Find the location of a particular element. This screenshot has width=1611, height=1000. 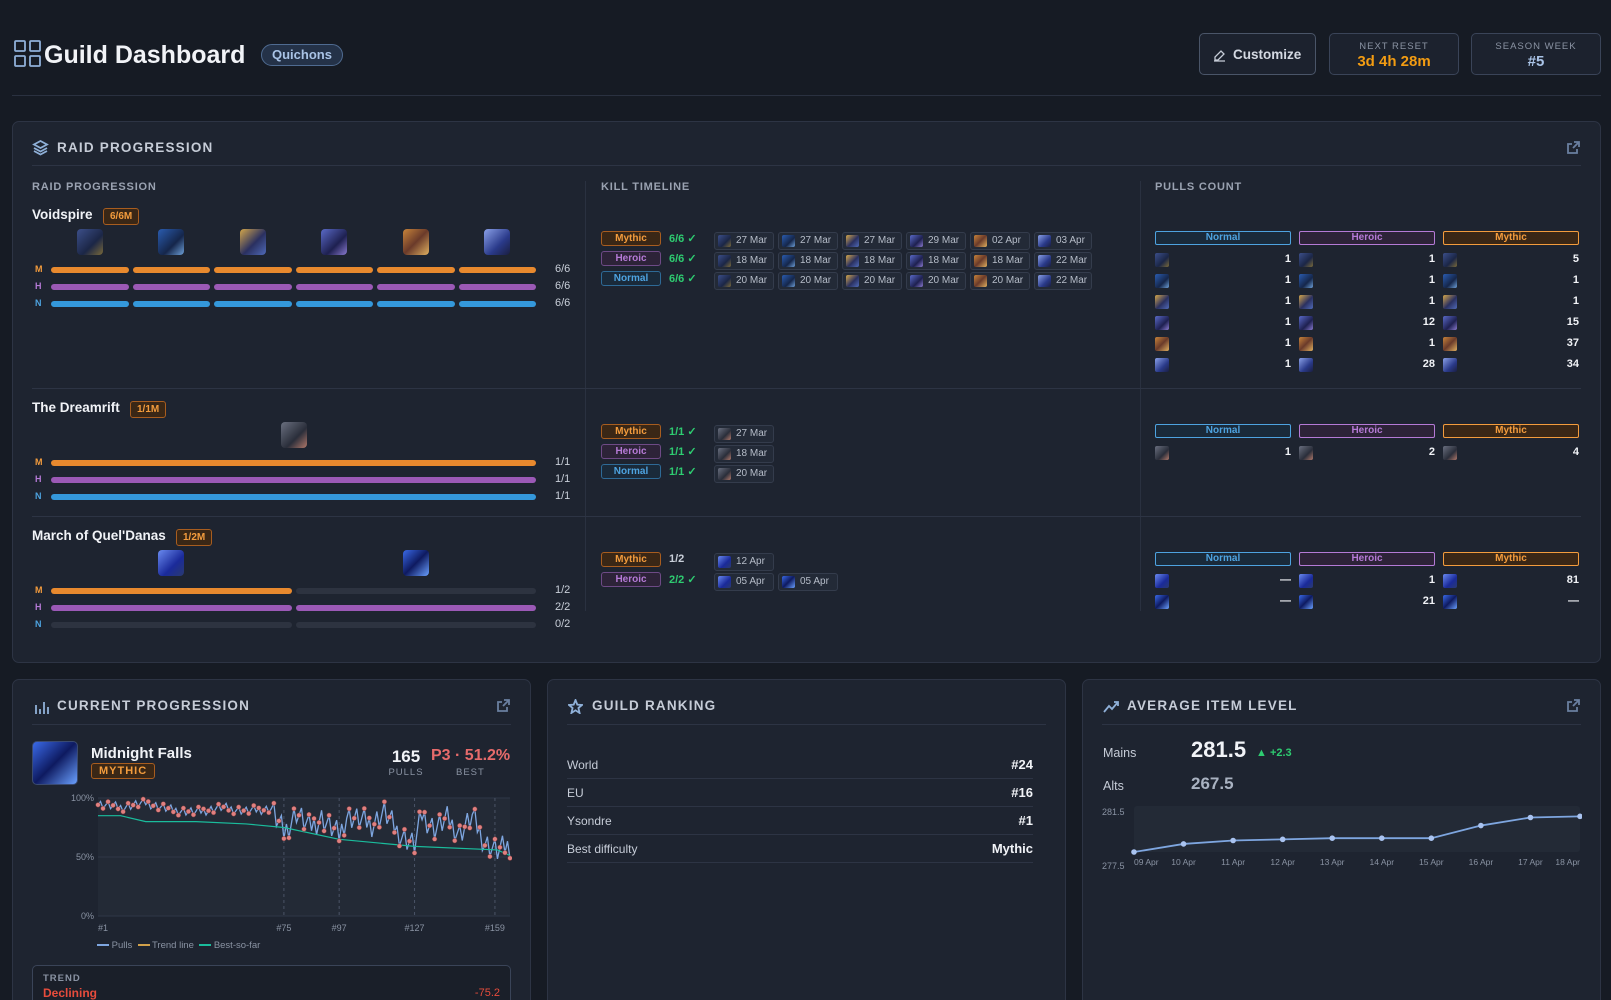

pull-count: 2 is located at coordinates (1431, 452).